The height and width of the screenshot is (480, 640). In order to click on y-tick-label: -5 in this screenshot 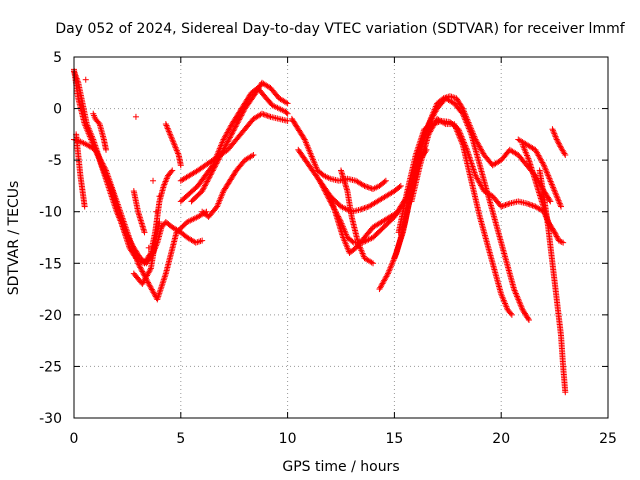, I will do `click(55, 161)`.